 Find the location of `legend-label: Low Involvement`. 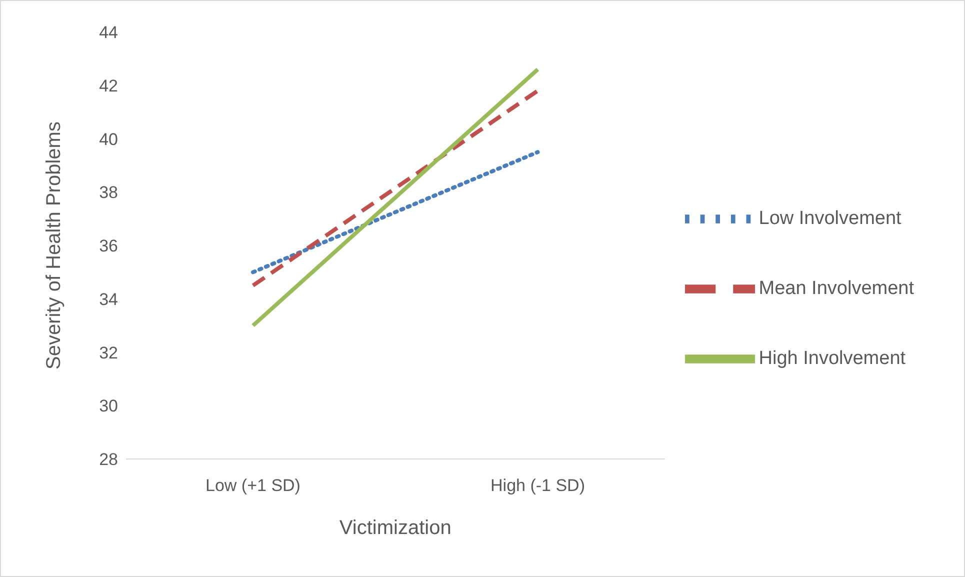

legend-label: Low Involvement is located at coordinates (830, 218).